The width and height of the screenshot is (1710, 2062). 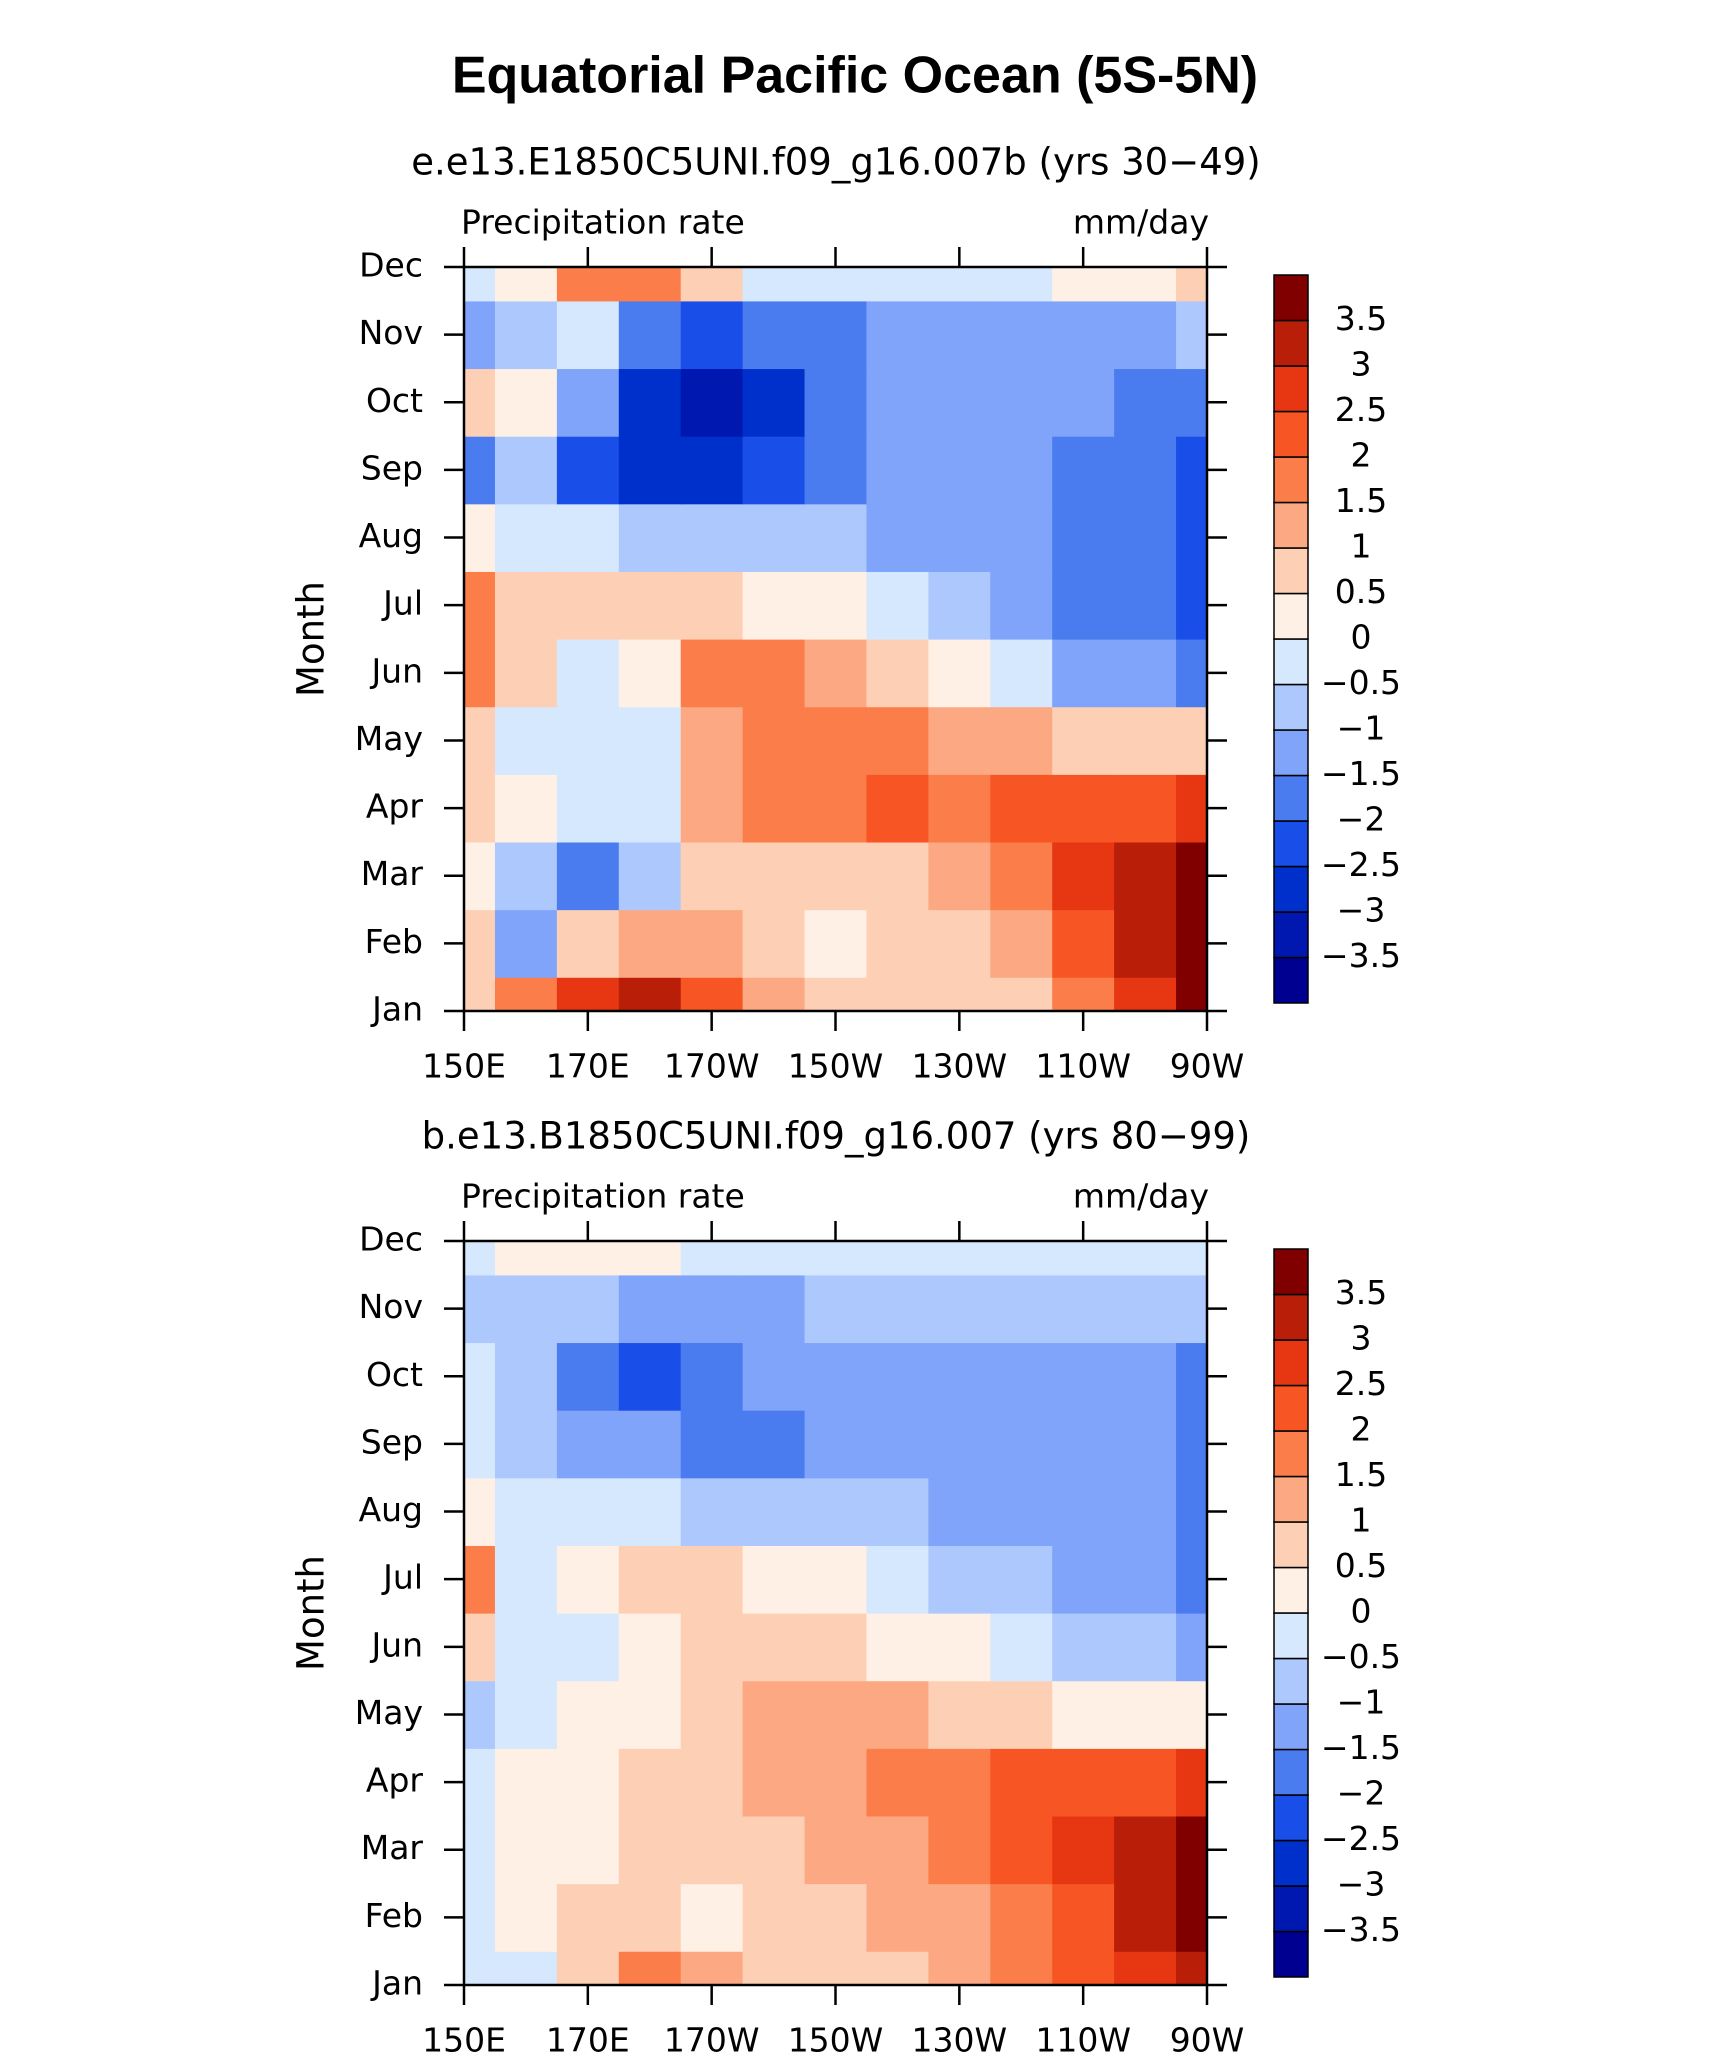 What do you see at coordinates (394, 1915) in the screenshot?
I see `y-tick-label: Feb` at bounding box center [394, 1915].